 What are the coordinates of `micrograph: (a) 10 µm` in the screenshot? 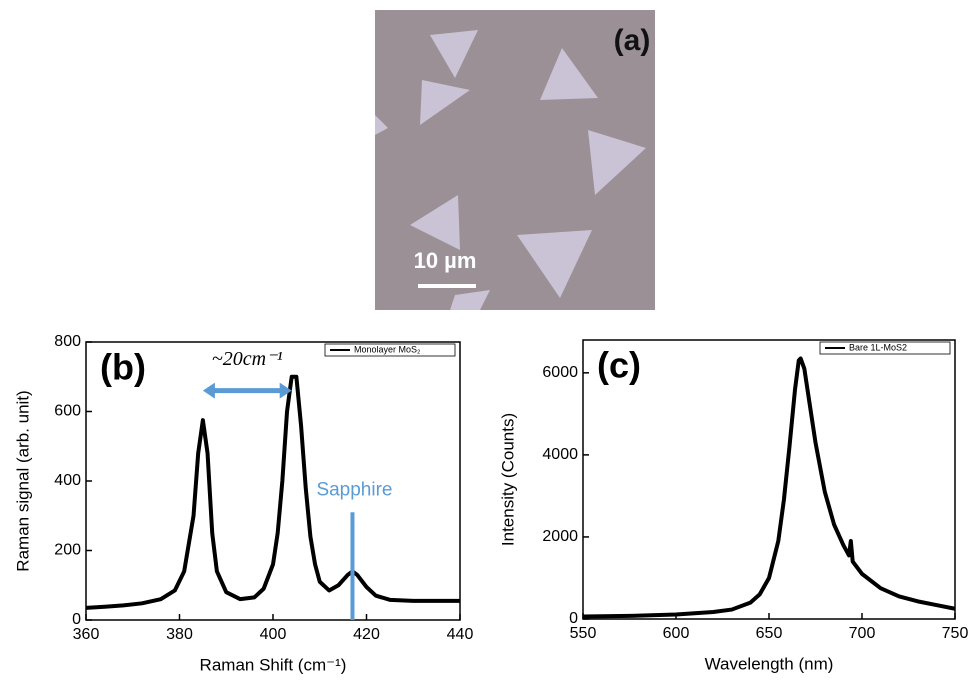 It's located at (515, 160).